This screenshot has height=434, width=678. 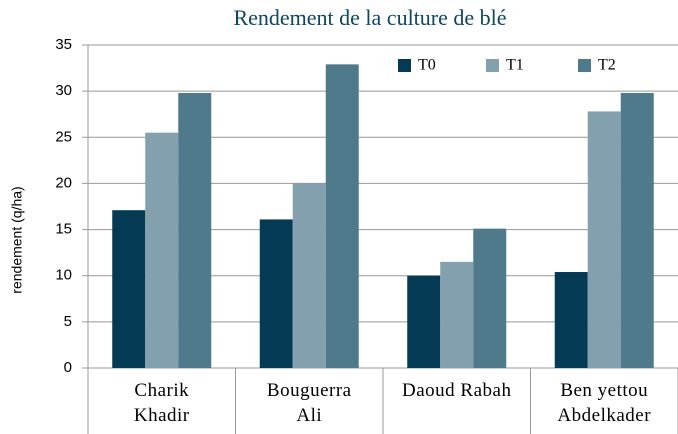 I want to click on x-tick-label: Daoud Rabah, so click(x=457, y=390).